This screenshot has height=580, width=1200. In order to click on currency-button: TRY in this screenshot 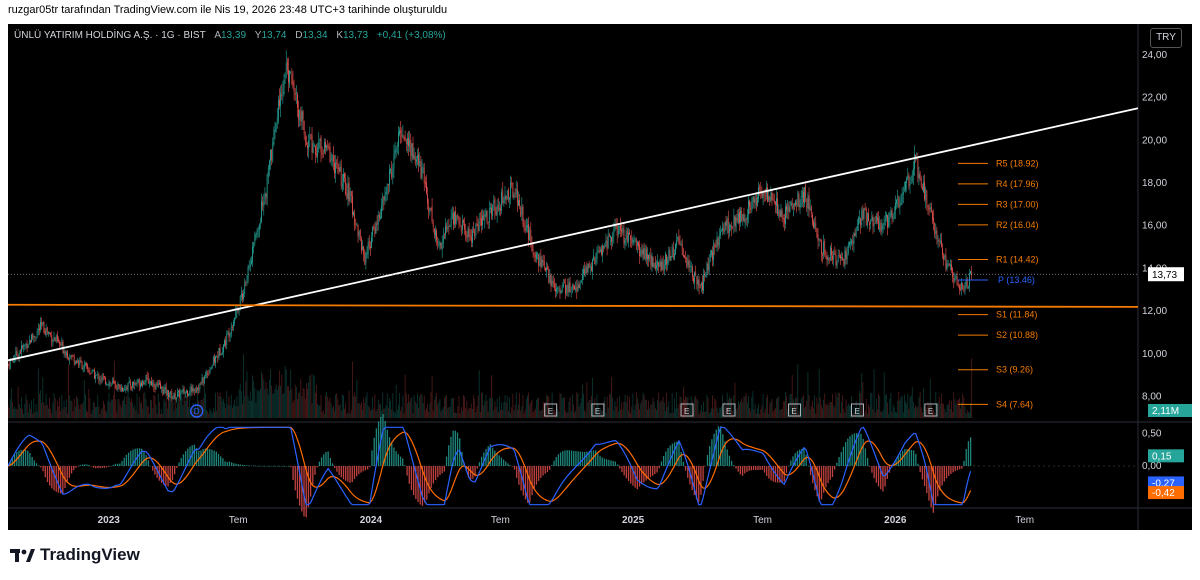, I will do `click(1166, 38)`.